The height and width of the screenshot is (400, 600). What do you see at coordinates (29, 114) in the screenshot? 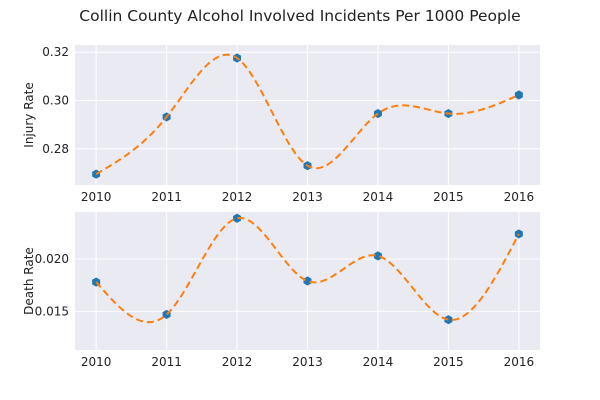
I see `y-axis-label: Injury Rate` at bounding box center [29, 114].